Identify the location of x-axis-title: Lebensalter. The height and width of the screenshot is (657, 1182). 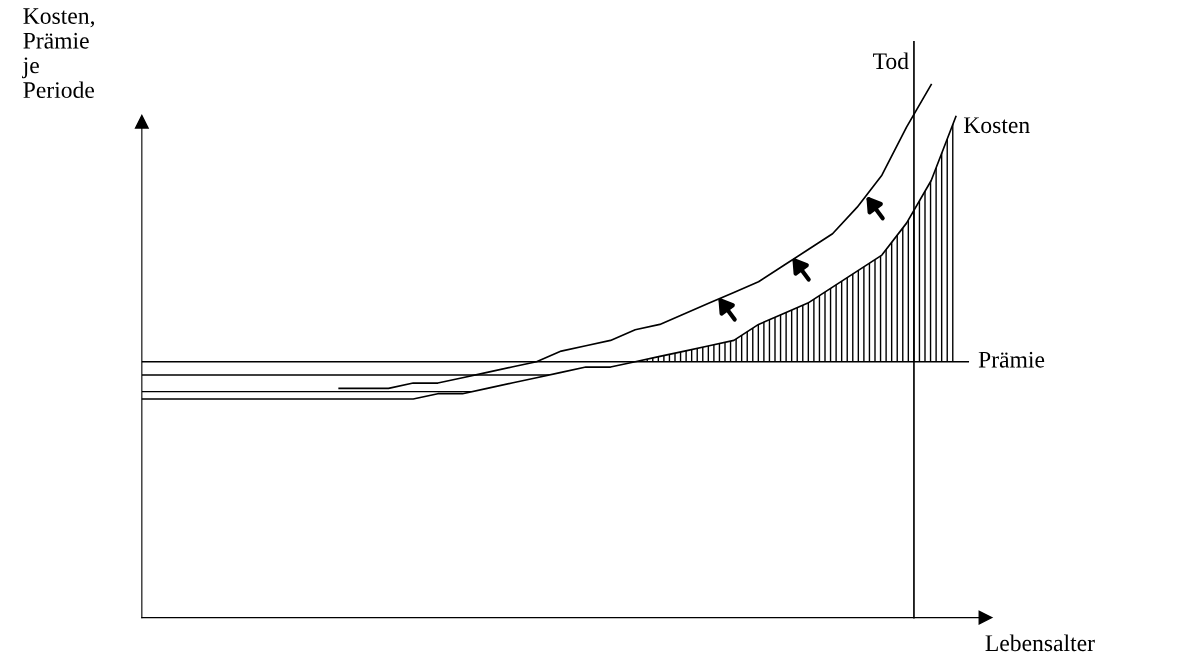
(1040, 643).